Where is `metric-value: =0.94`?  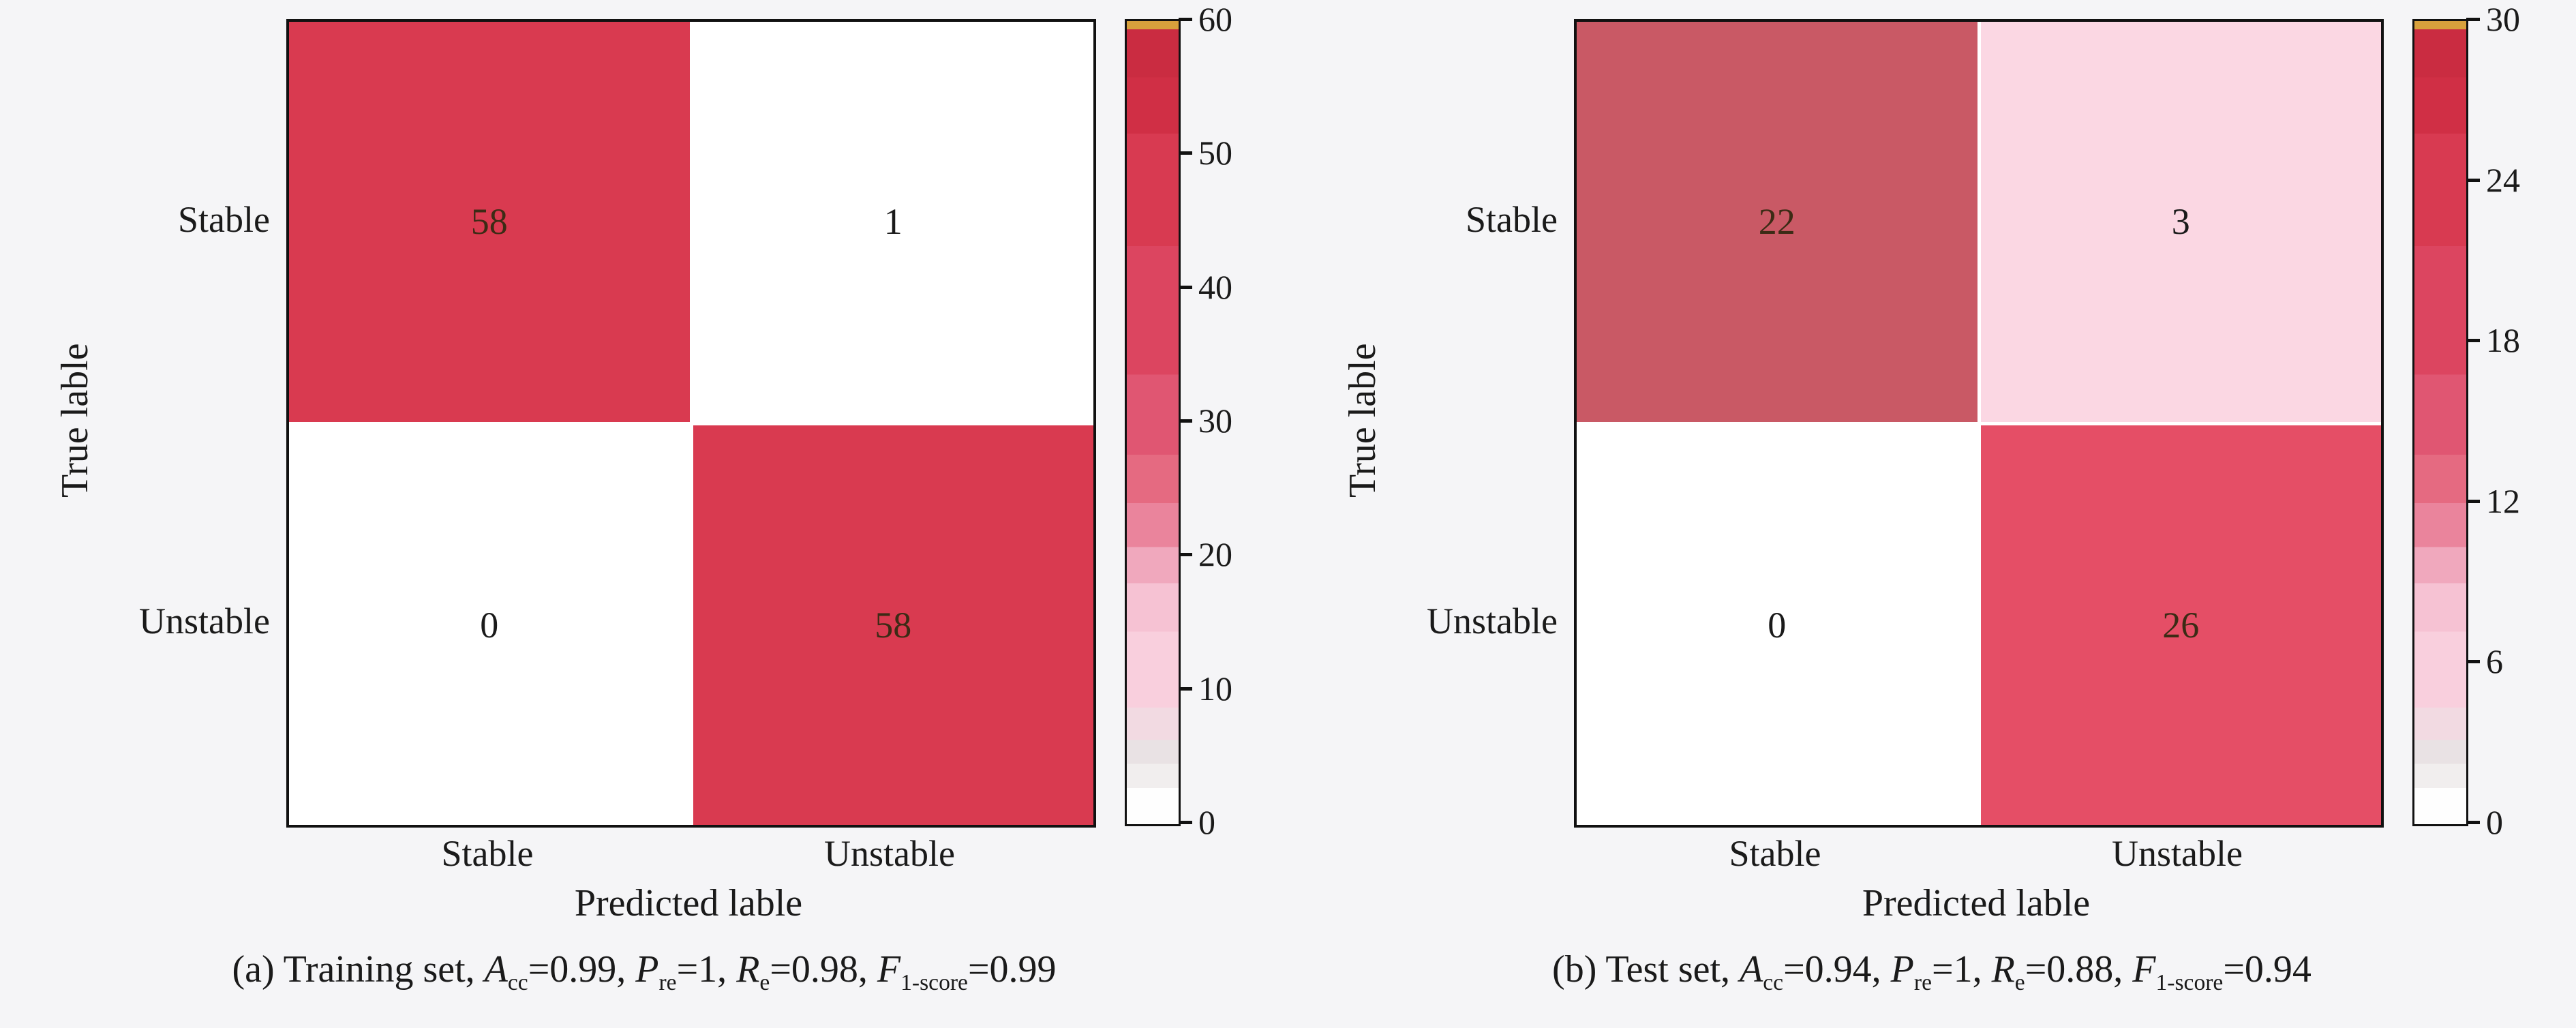
metric-value: =0.94 is located at coordinates (2267, 969).